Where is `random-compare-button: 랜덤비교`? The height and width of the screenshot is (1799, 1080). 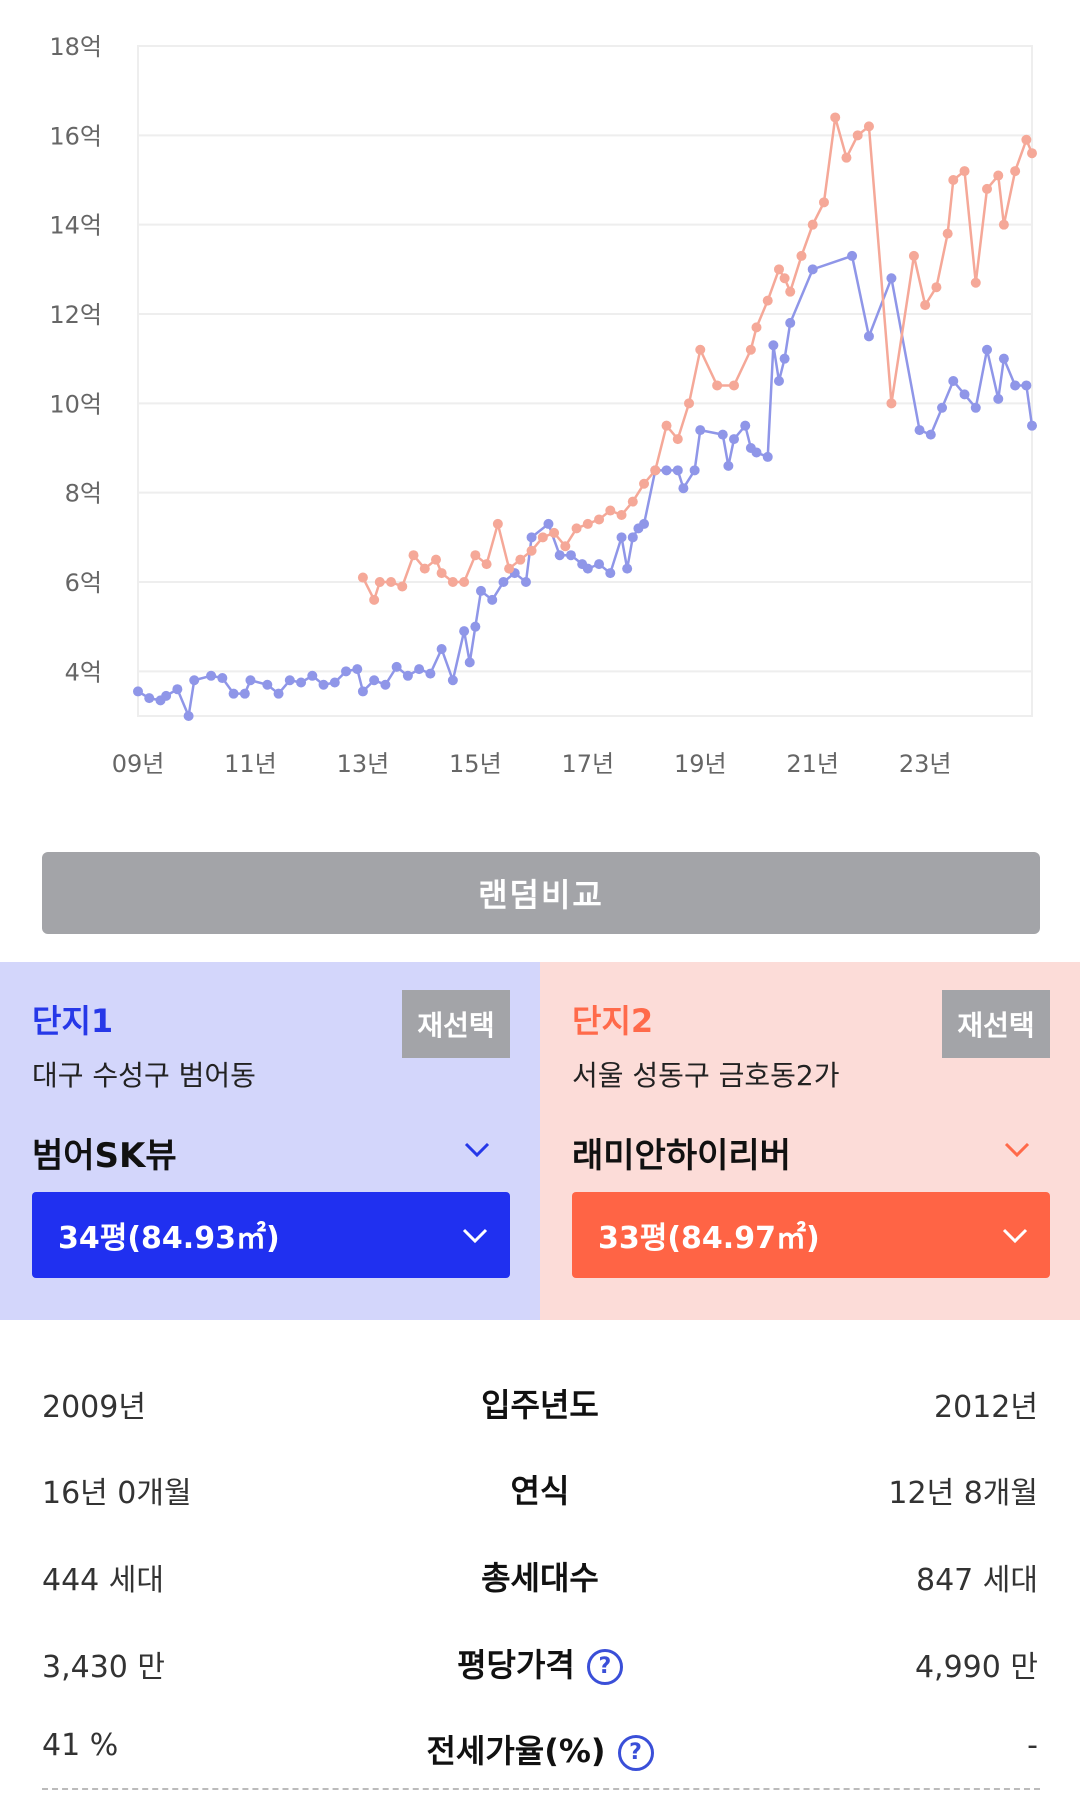
random-compare-button: 랜덤비교 is located at coordinates (541, 893).